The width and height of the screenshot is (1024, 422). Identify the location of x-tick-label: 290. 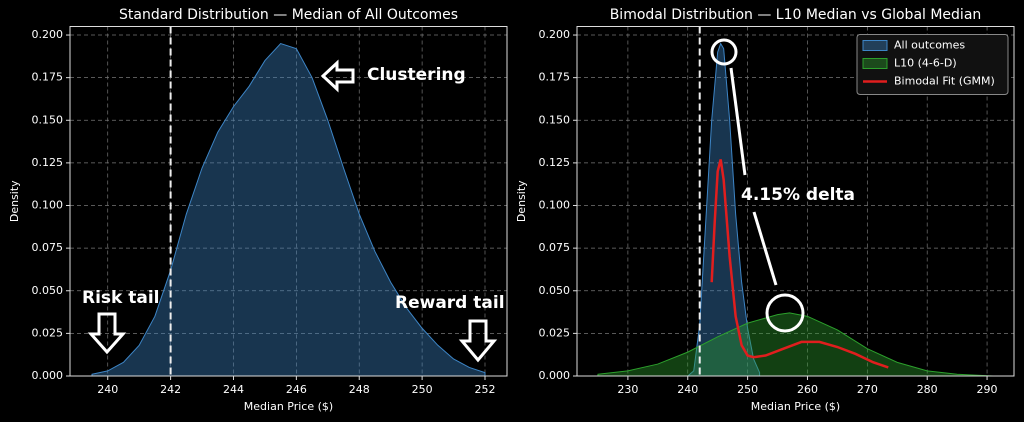
(987, 389).